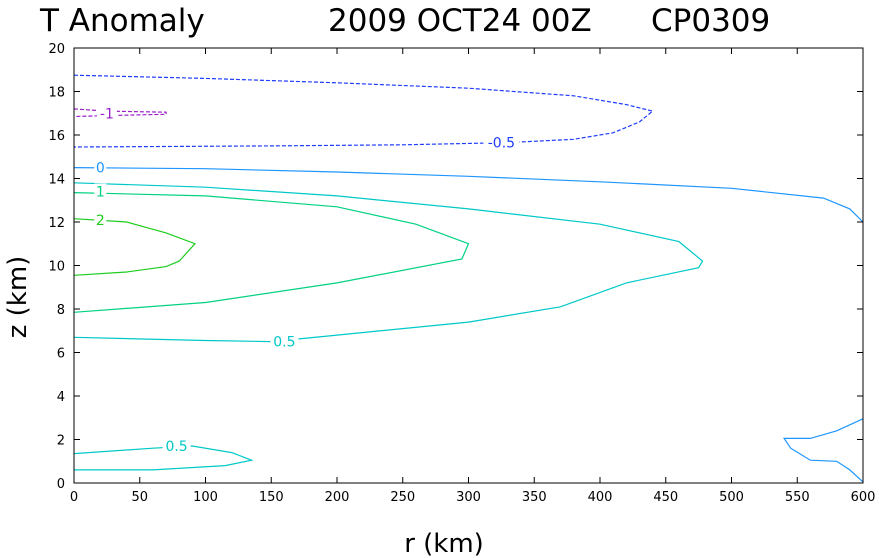 This screenshot has height=558, width=879. I want to click on contour-label-2: 0, so click(100, 169).